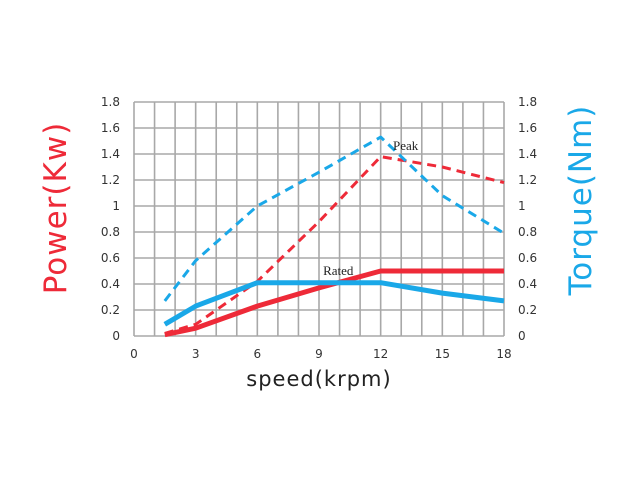 The width and height of the screenshot is (636, 490). I want to click on right-y-tick-label: 0.2, so click(527, 310).